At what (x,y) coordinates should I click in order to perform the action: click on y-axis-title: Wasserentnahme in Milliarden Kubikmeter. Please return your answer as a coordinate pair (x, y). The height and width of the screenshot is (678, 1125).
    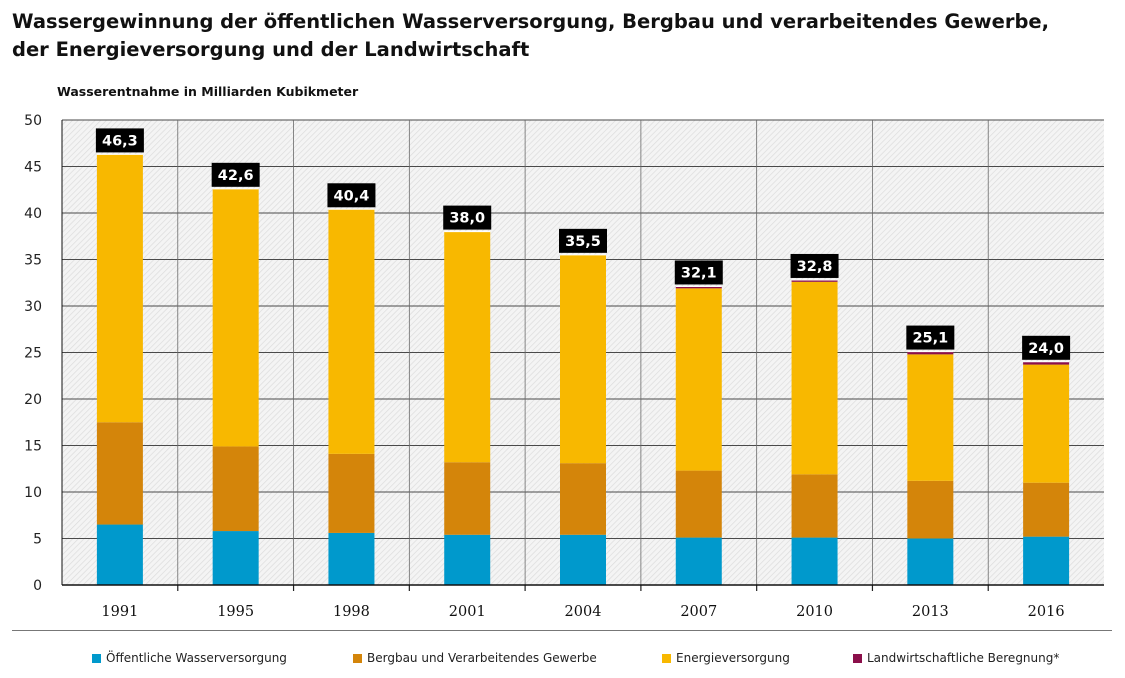
    Looking at the image, I should click on (208, 91).